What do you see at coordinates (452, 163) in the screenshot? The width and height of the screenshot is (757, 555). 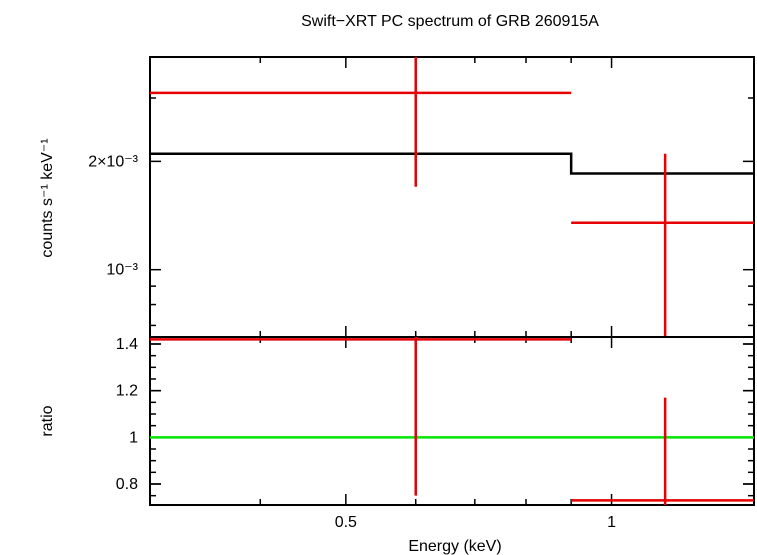 I see `model-line` at bounding box center [452, 163].